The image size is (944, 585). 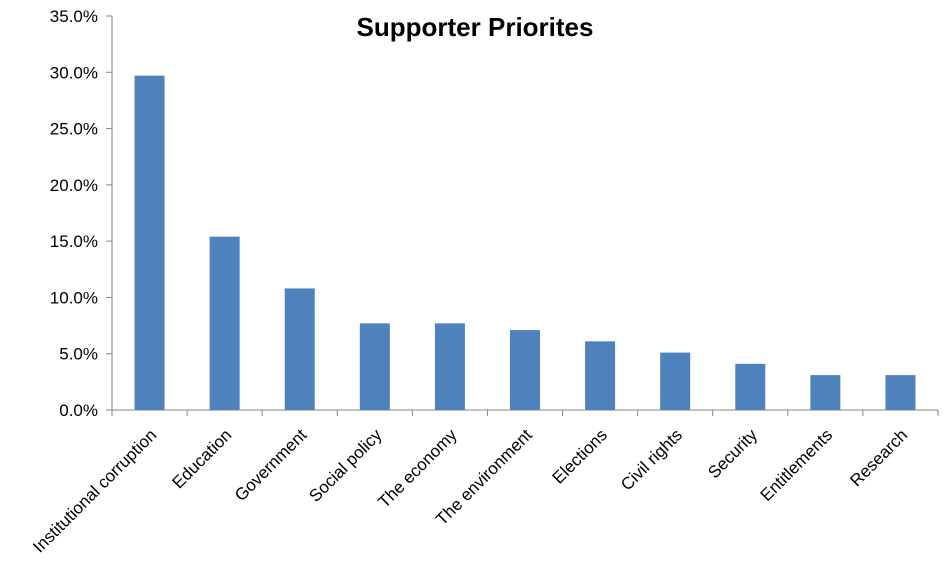 I want to click on x-category-label: Elections, so click(x=580, y=456).